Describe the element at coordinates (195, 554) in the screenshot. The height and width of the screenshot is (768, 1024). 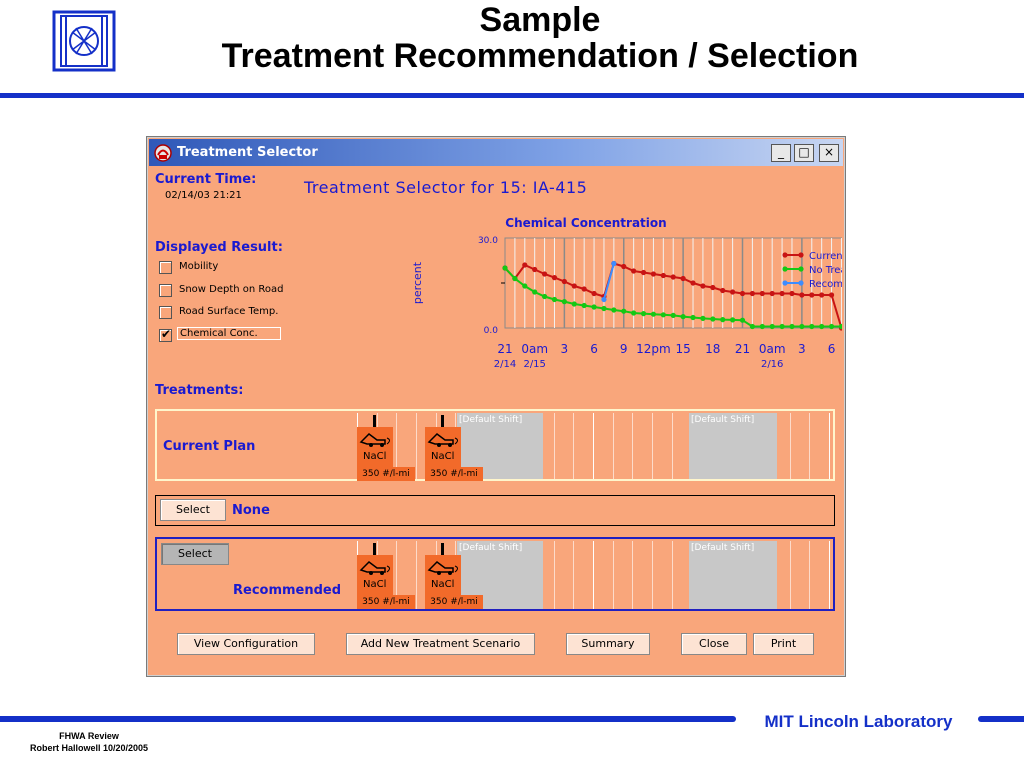
I see `select-recommended-button: Select` at that location.